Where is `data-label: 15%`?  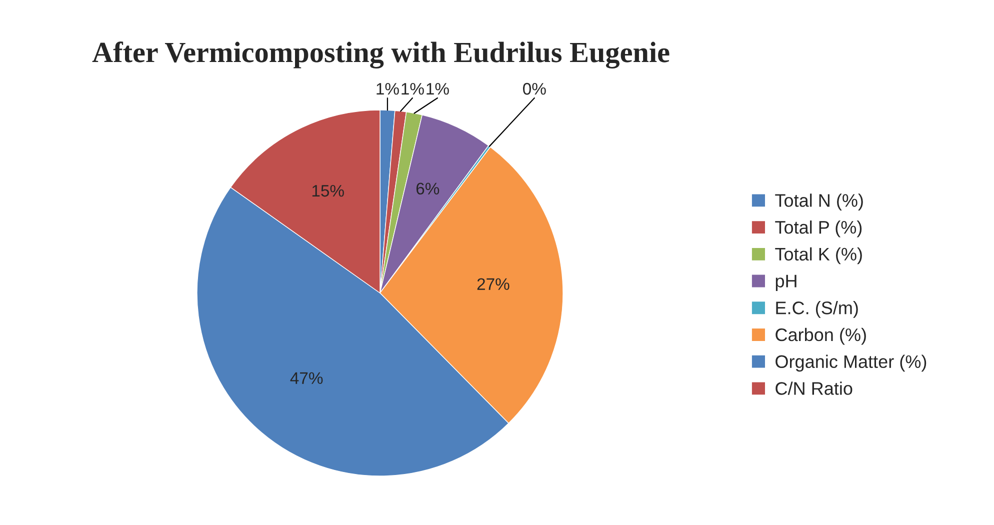
data-label: 15% is located at coordinates (328, 190).